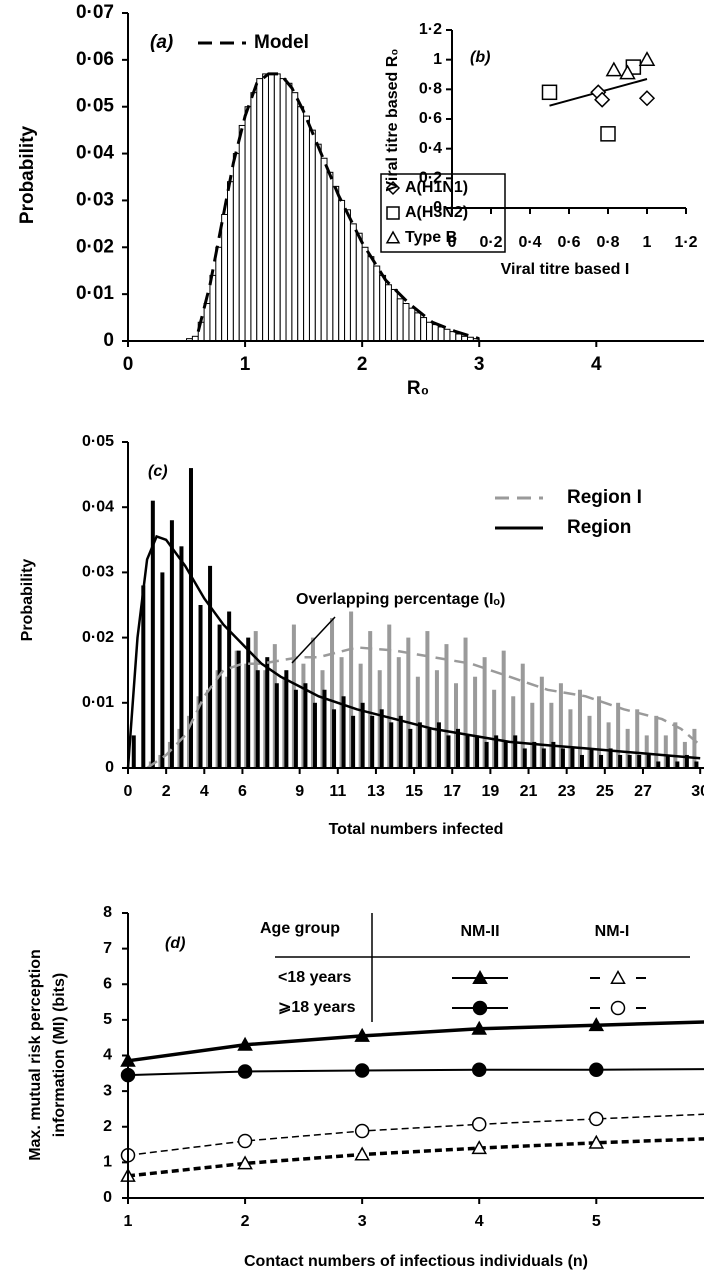 This screenshot has width=704, height=1281. I want to click on legend-header: NM-II, so click(479, 931).